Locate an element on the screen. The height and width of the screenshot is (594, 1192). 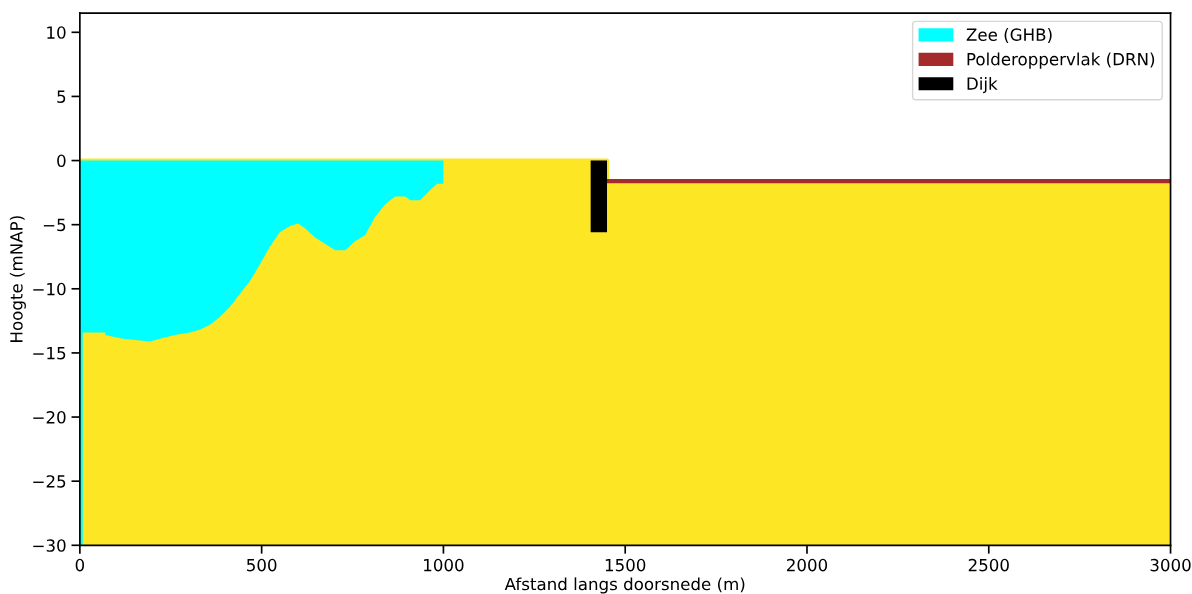
legend-label: Zee (GHB) is located at coordinates (1009, 35).